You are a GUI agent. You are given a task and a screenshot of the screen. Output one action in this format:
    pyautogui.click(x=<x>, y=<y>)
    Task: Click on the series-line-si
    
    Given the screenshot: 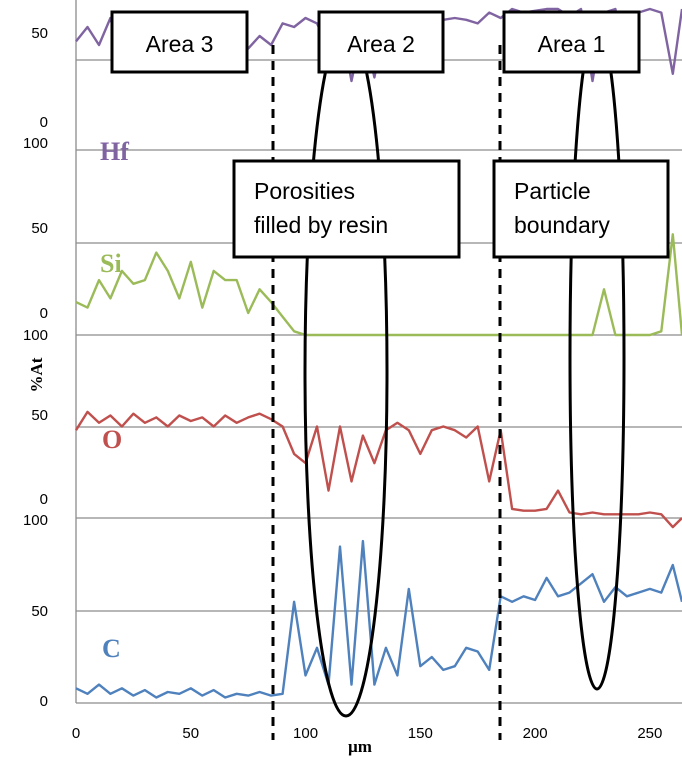 What is the action you would take?
    pyautogui.click(x=378, y=285)
    